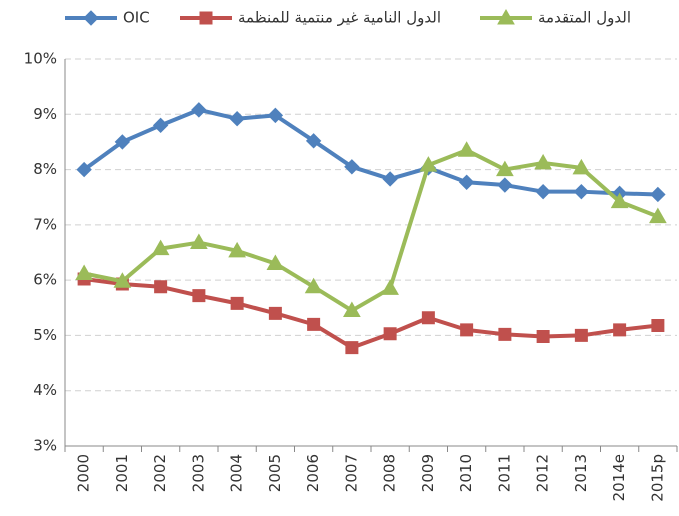 This screenshot has height=516, width=679. Describe the element at coordinates (657, 478) in the screenshot. I see `x-tick-label: 2015p` at that location.